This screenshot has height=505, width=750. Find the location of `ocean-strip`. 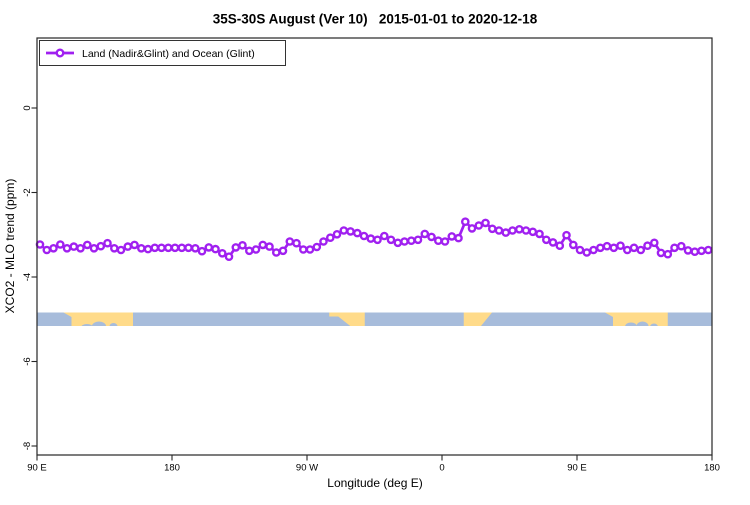

ocean-strip is located at coordinates (374, 319).